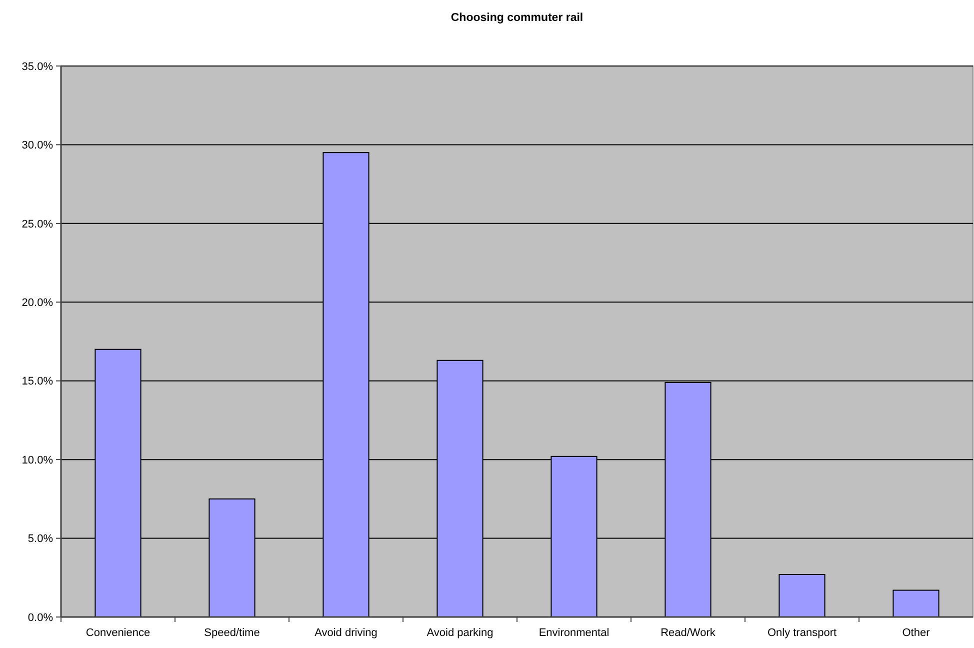 Image resolution: width=974 pixels, height=648 pixels. Describe the element at coordinates (346, 633) in the screenshot. I see `x-tick-label: Avoid driving` at that location.